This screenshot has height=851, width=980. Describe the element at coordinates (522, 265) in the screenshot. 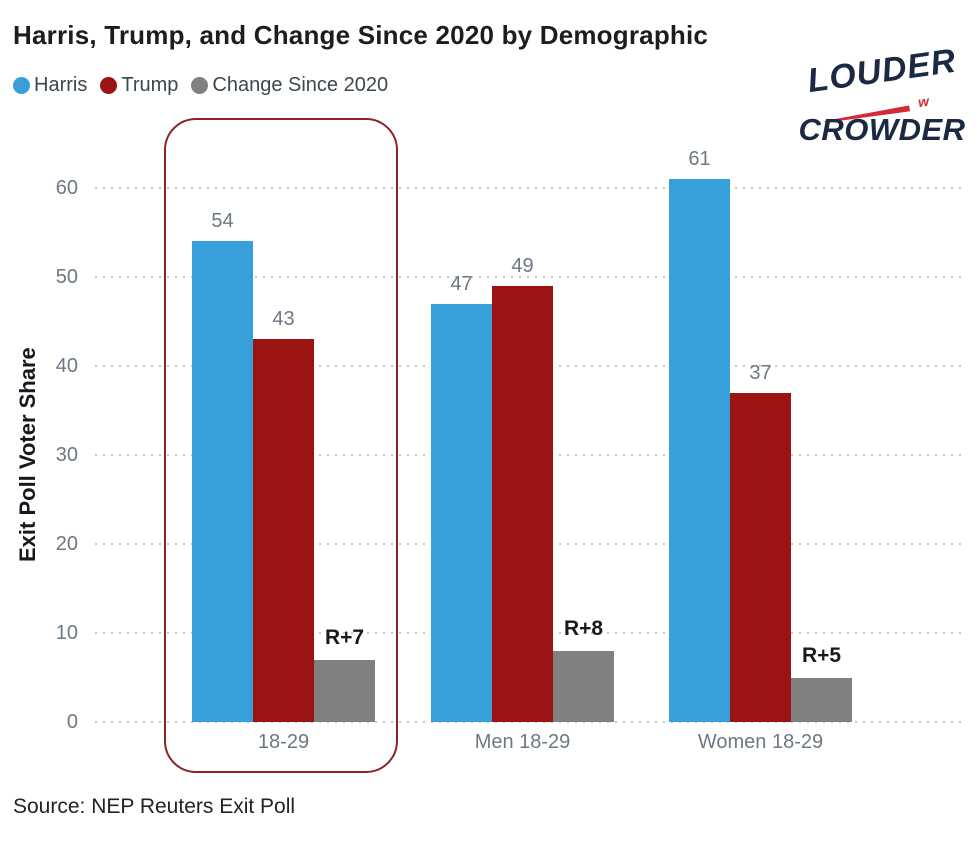

I see `value-label-men-18-29: 49` at that location.